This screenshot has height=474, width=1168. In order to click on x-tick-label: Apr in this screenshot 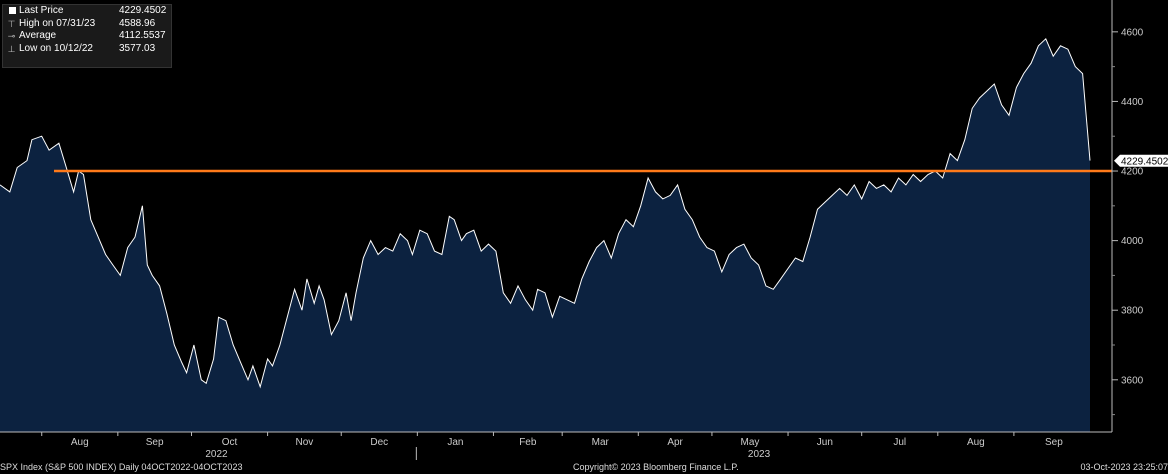, I will do `click(675, 442)`.